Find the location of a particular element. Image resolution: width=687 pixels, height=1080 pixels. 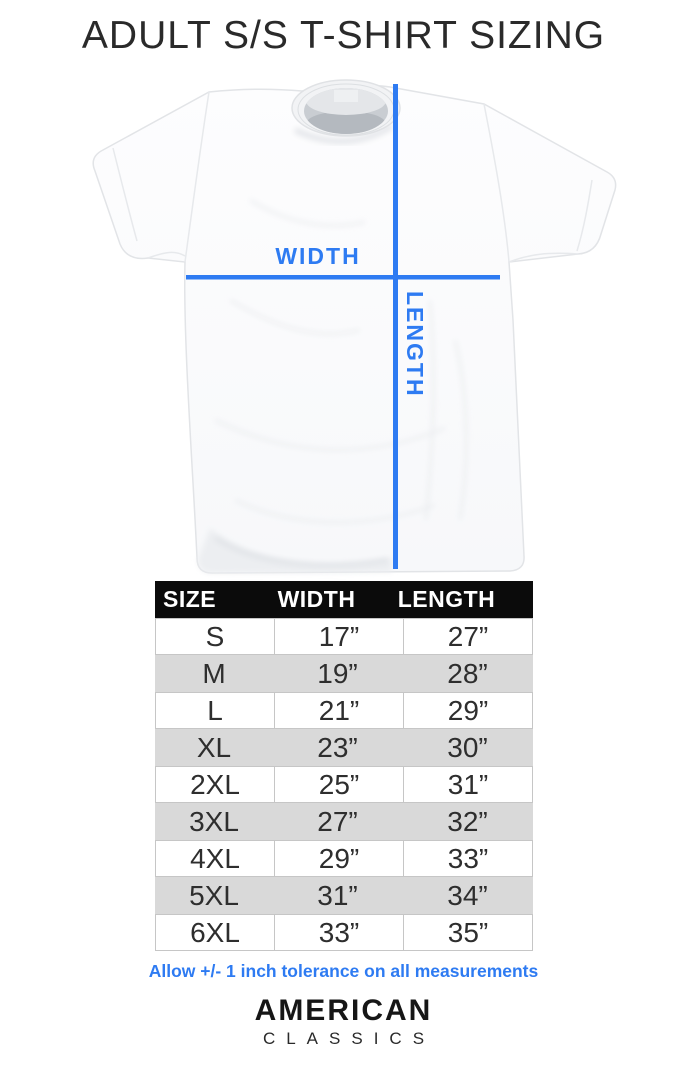

size-cell: L is located at coordinates (215, 710).